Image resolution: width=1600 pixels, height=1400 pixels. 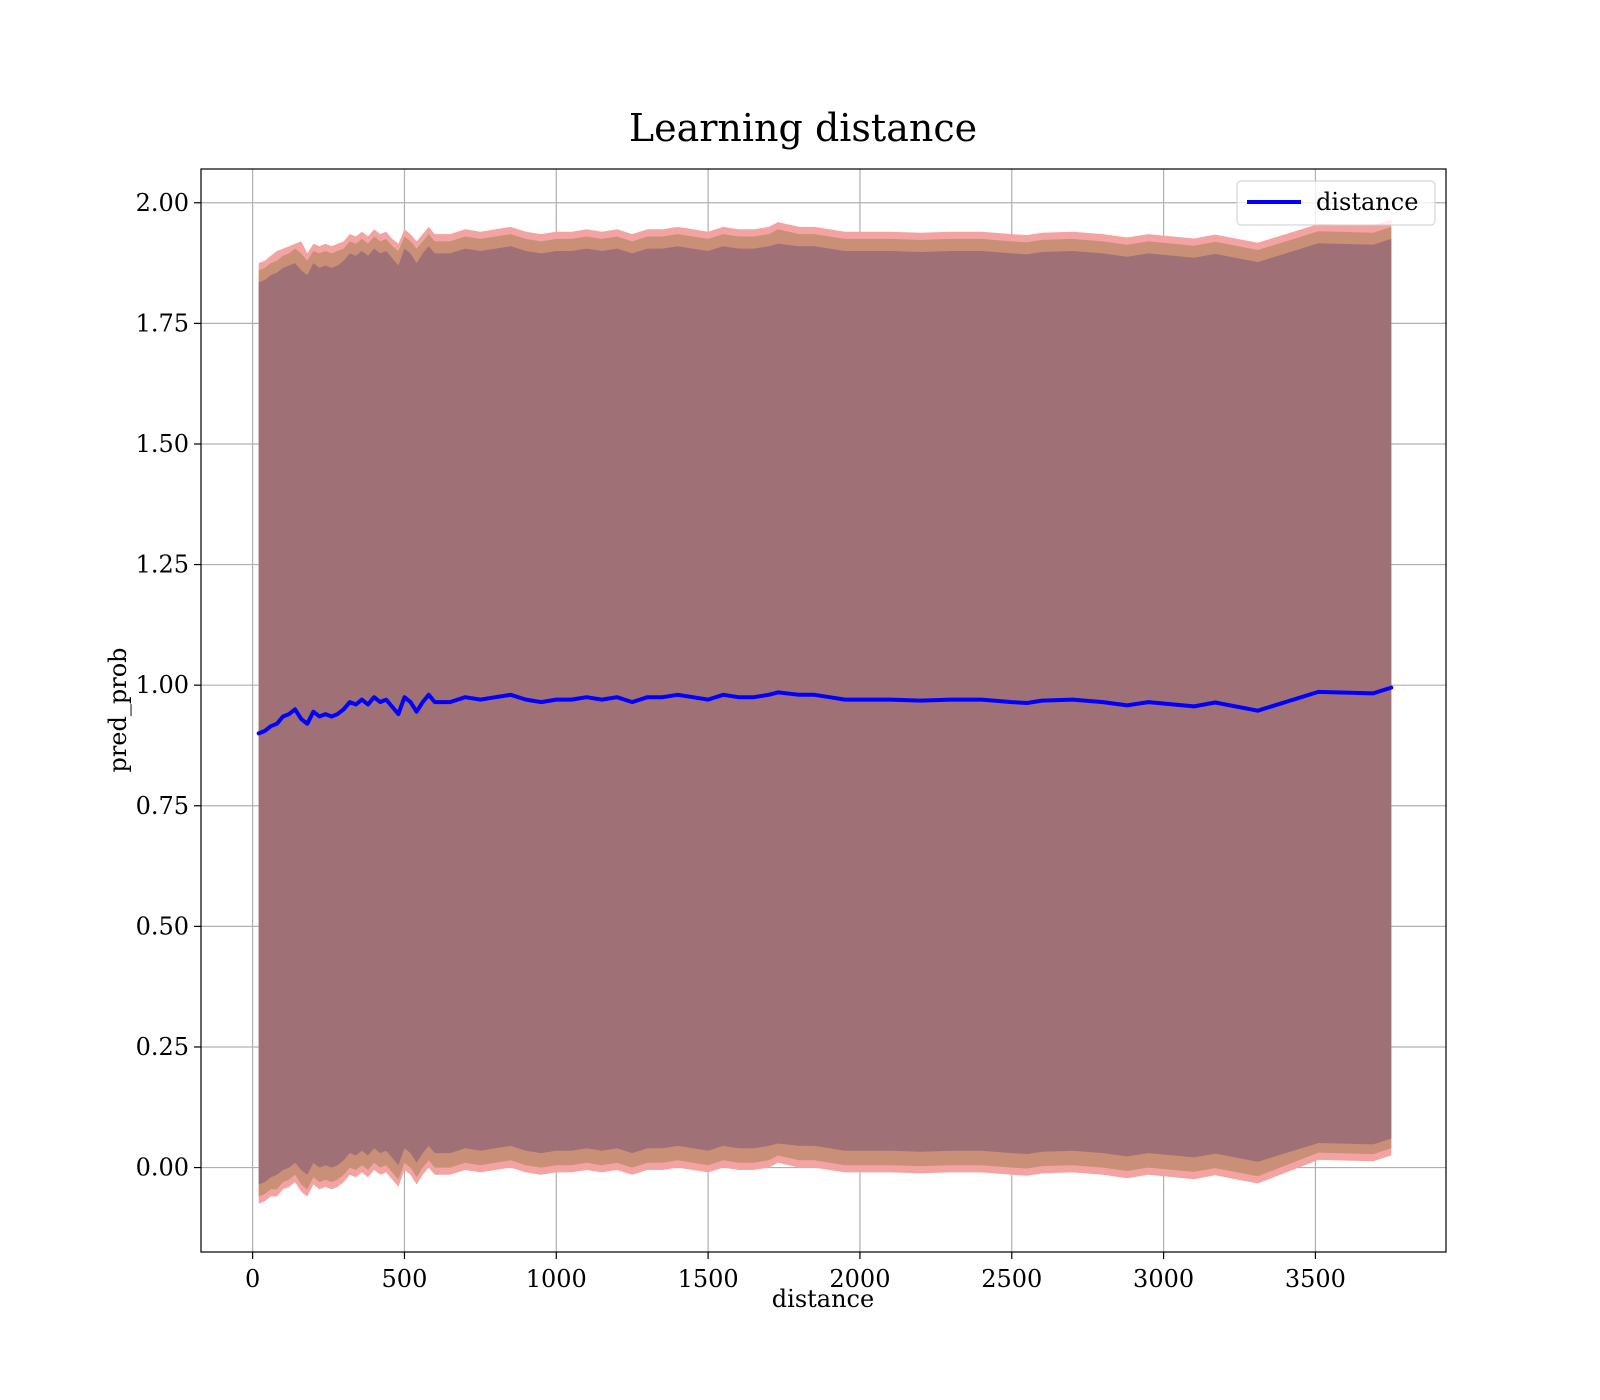 I want to click on x-tick-label: 1500, so click(x=708, y=1279).